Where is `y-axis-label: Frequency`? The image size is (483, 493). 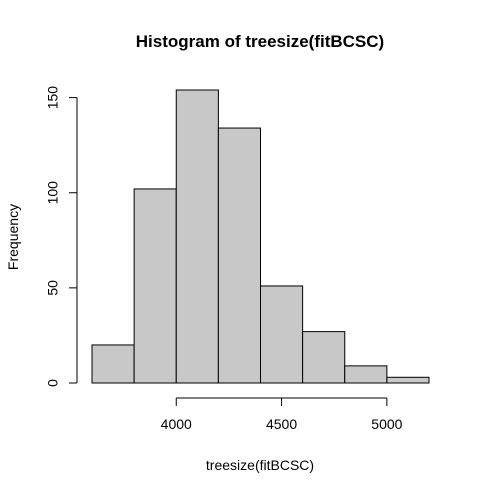
y-axis-label: Frequency is located at coordinates (13, 237).